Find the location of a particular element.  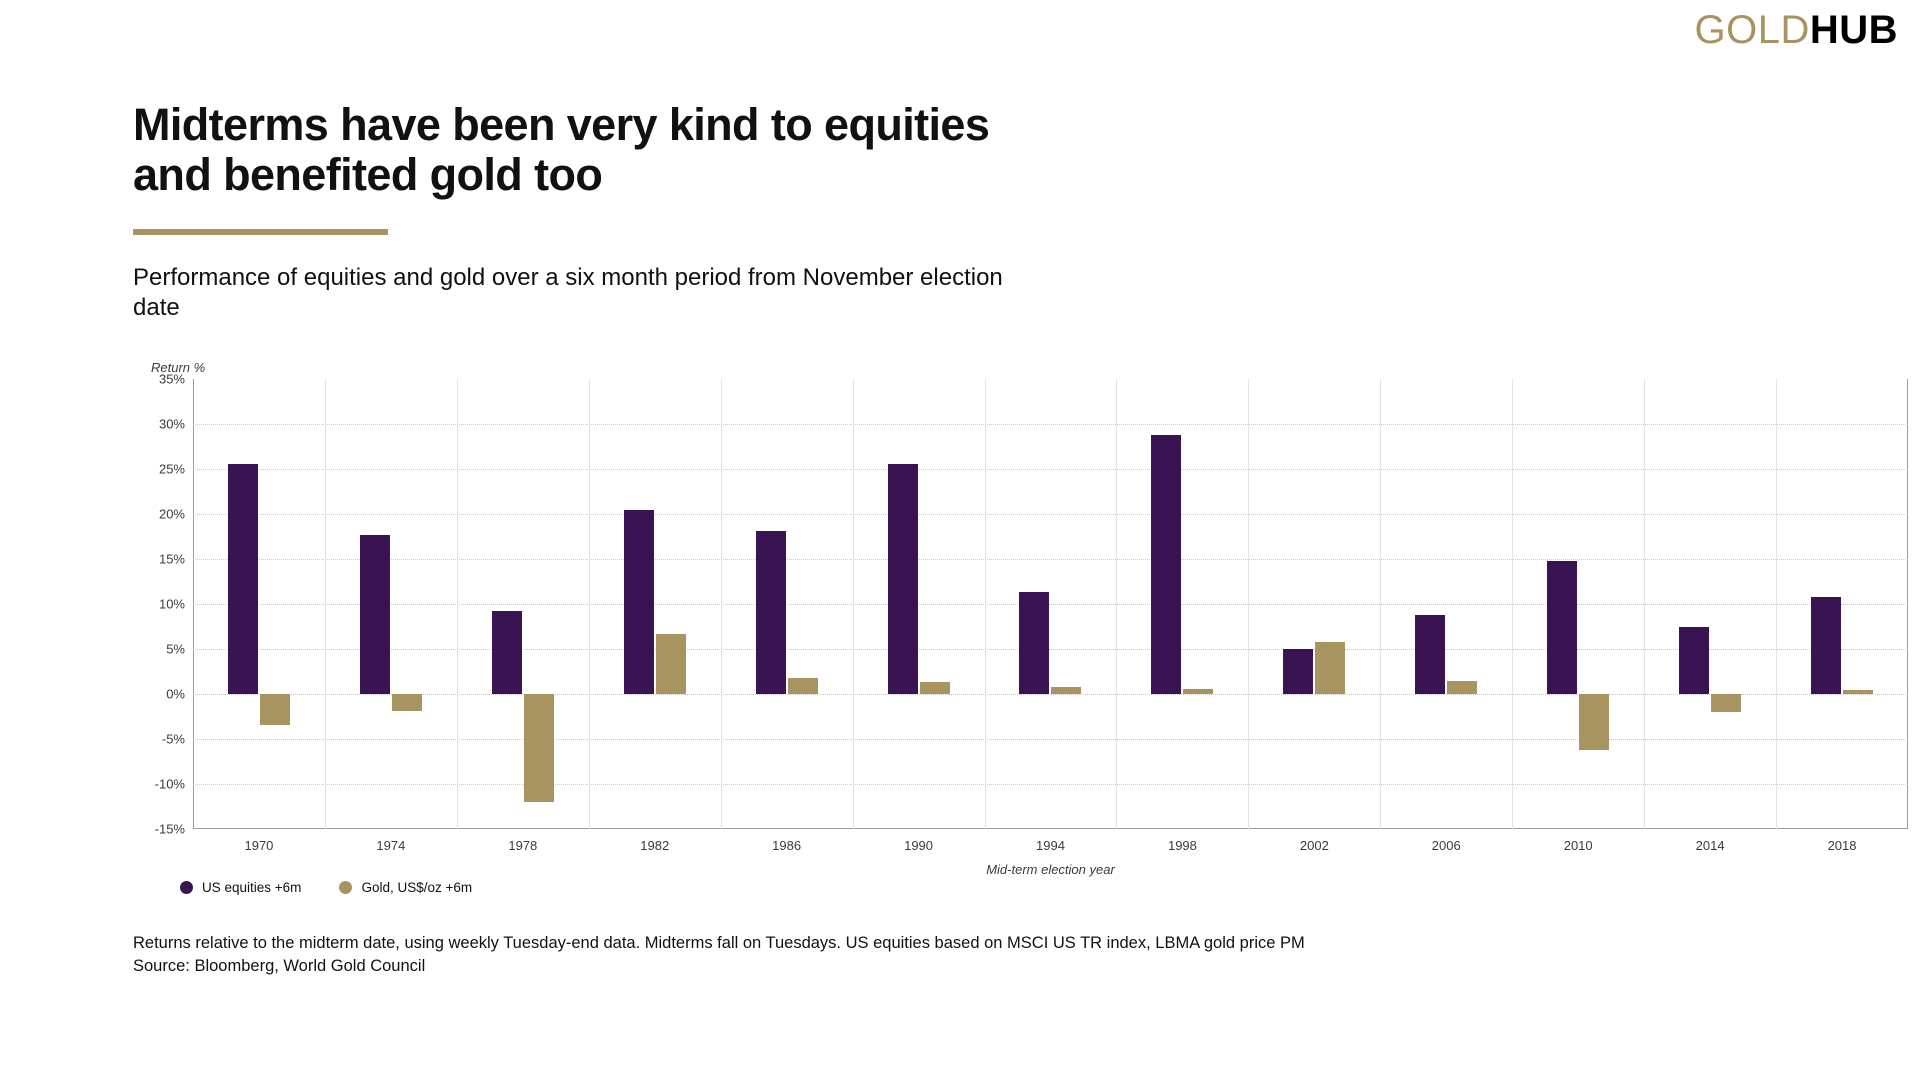

legend-item-us-equities: US equities +6m is located at coordinates (240, 887).